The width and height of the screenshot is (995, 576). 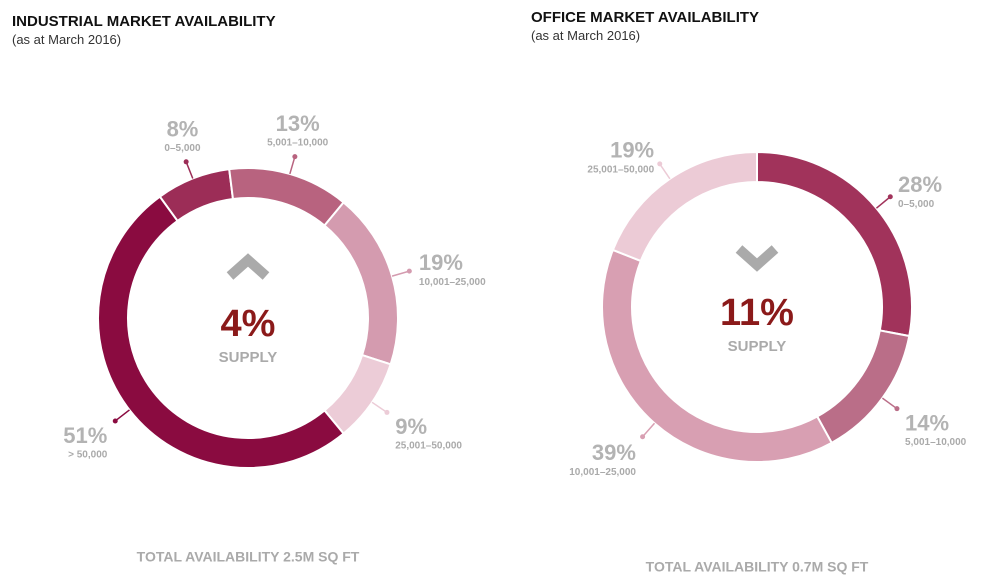 I want to click on chart-title: INDUSTRIAL MARKET AVAILABILITY, so click(x=144, y=21).